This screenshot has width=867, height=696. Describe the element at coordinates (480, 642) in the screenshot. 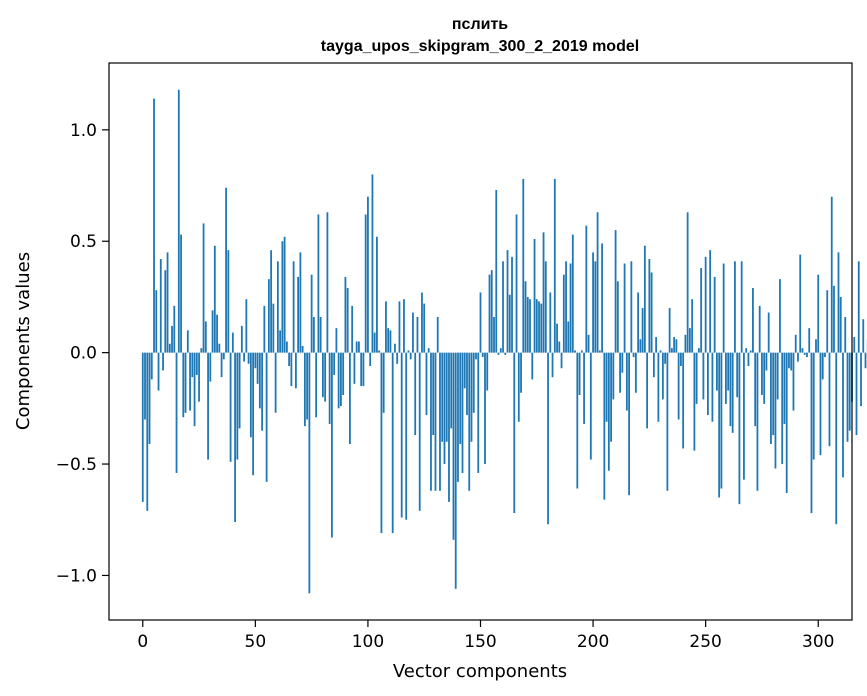

I see `x-tick-label: 150` at that location.